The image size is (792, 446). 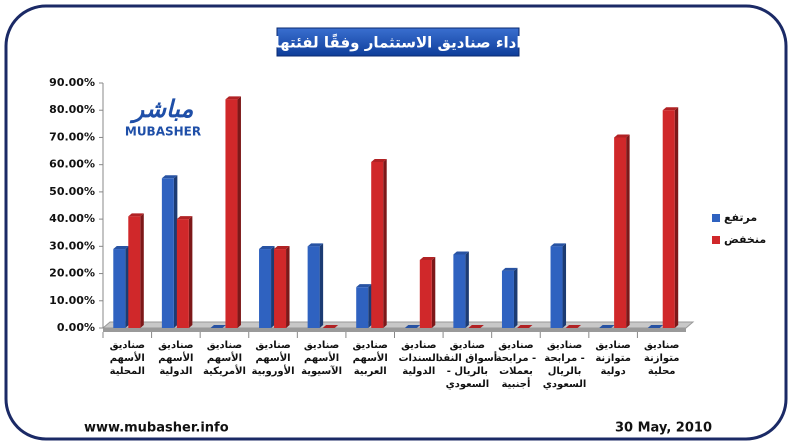 I want to click on y-tick-label: 60.00%, so click(x=72, y=164).